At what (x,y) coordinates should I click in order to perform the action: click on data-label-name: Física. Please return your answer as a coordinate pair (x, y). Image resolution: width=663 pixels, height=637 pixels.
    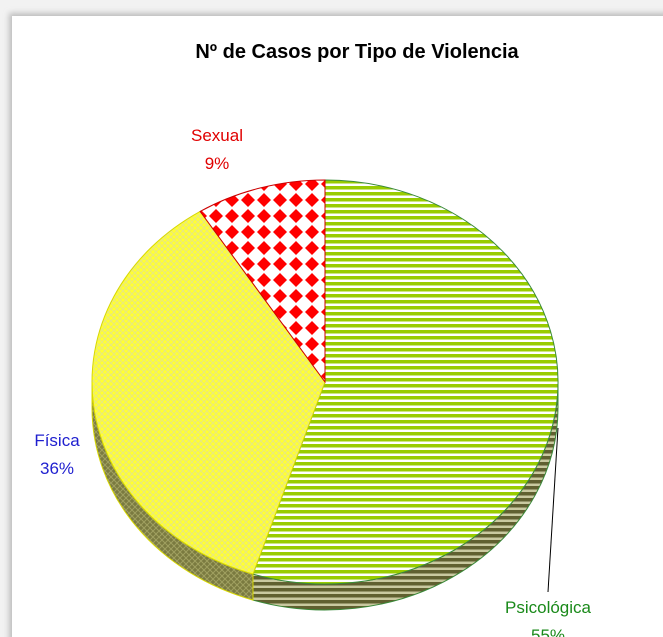
    Looking at the image, I should click on (57, 440).